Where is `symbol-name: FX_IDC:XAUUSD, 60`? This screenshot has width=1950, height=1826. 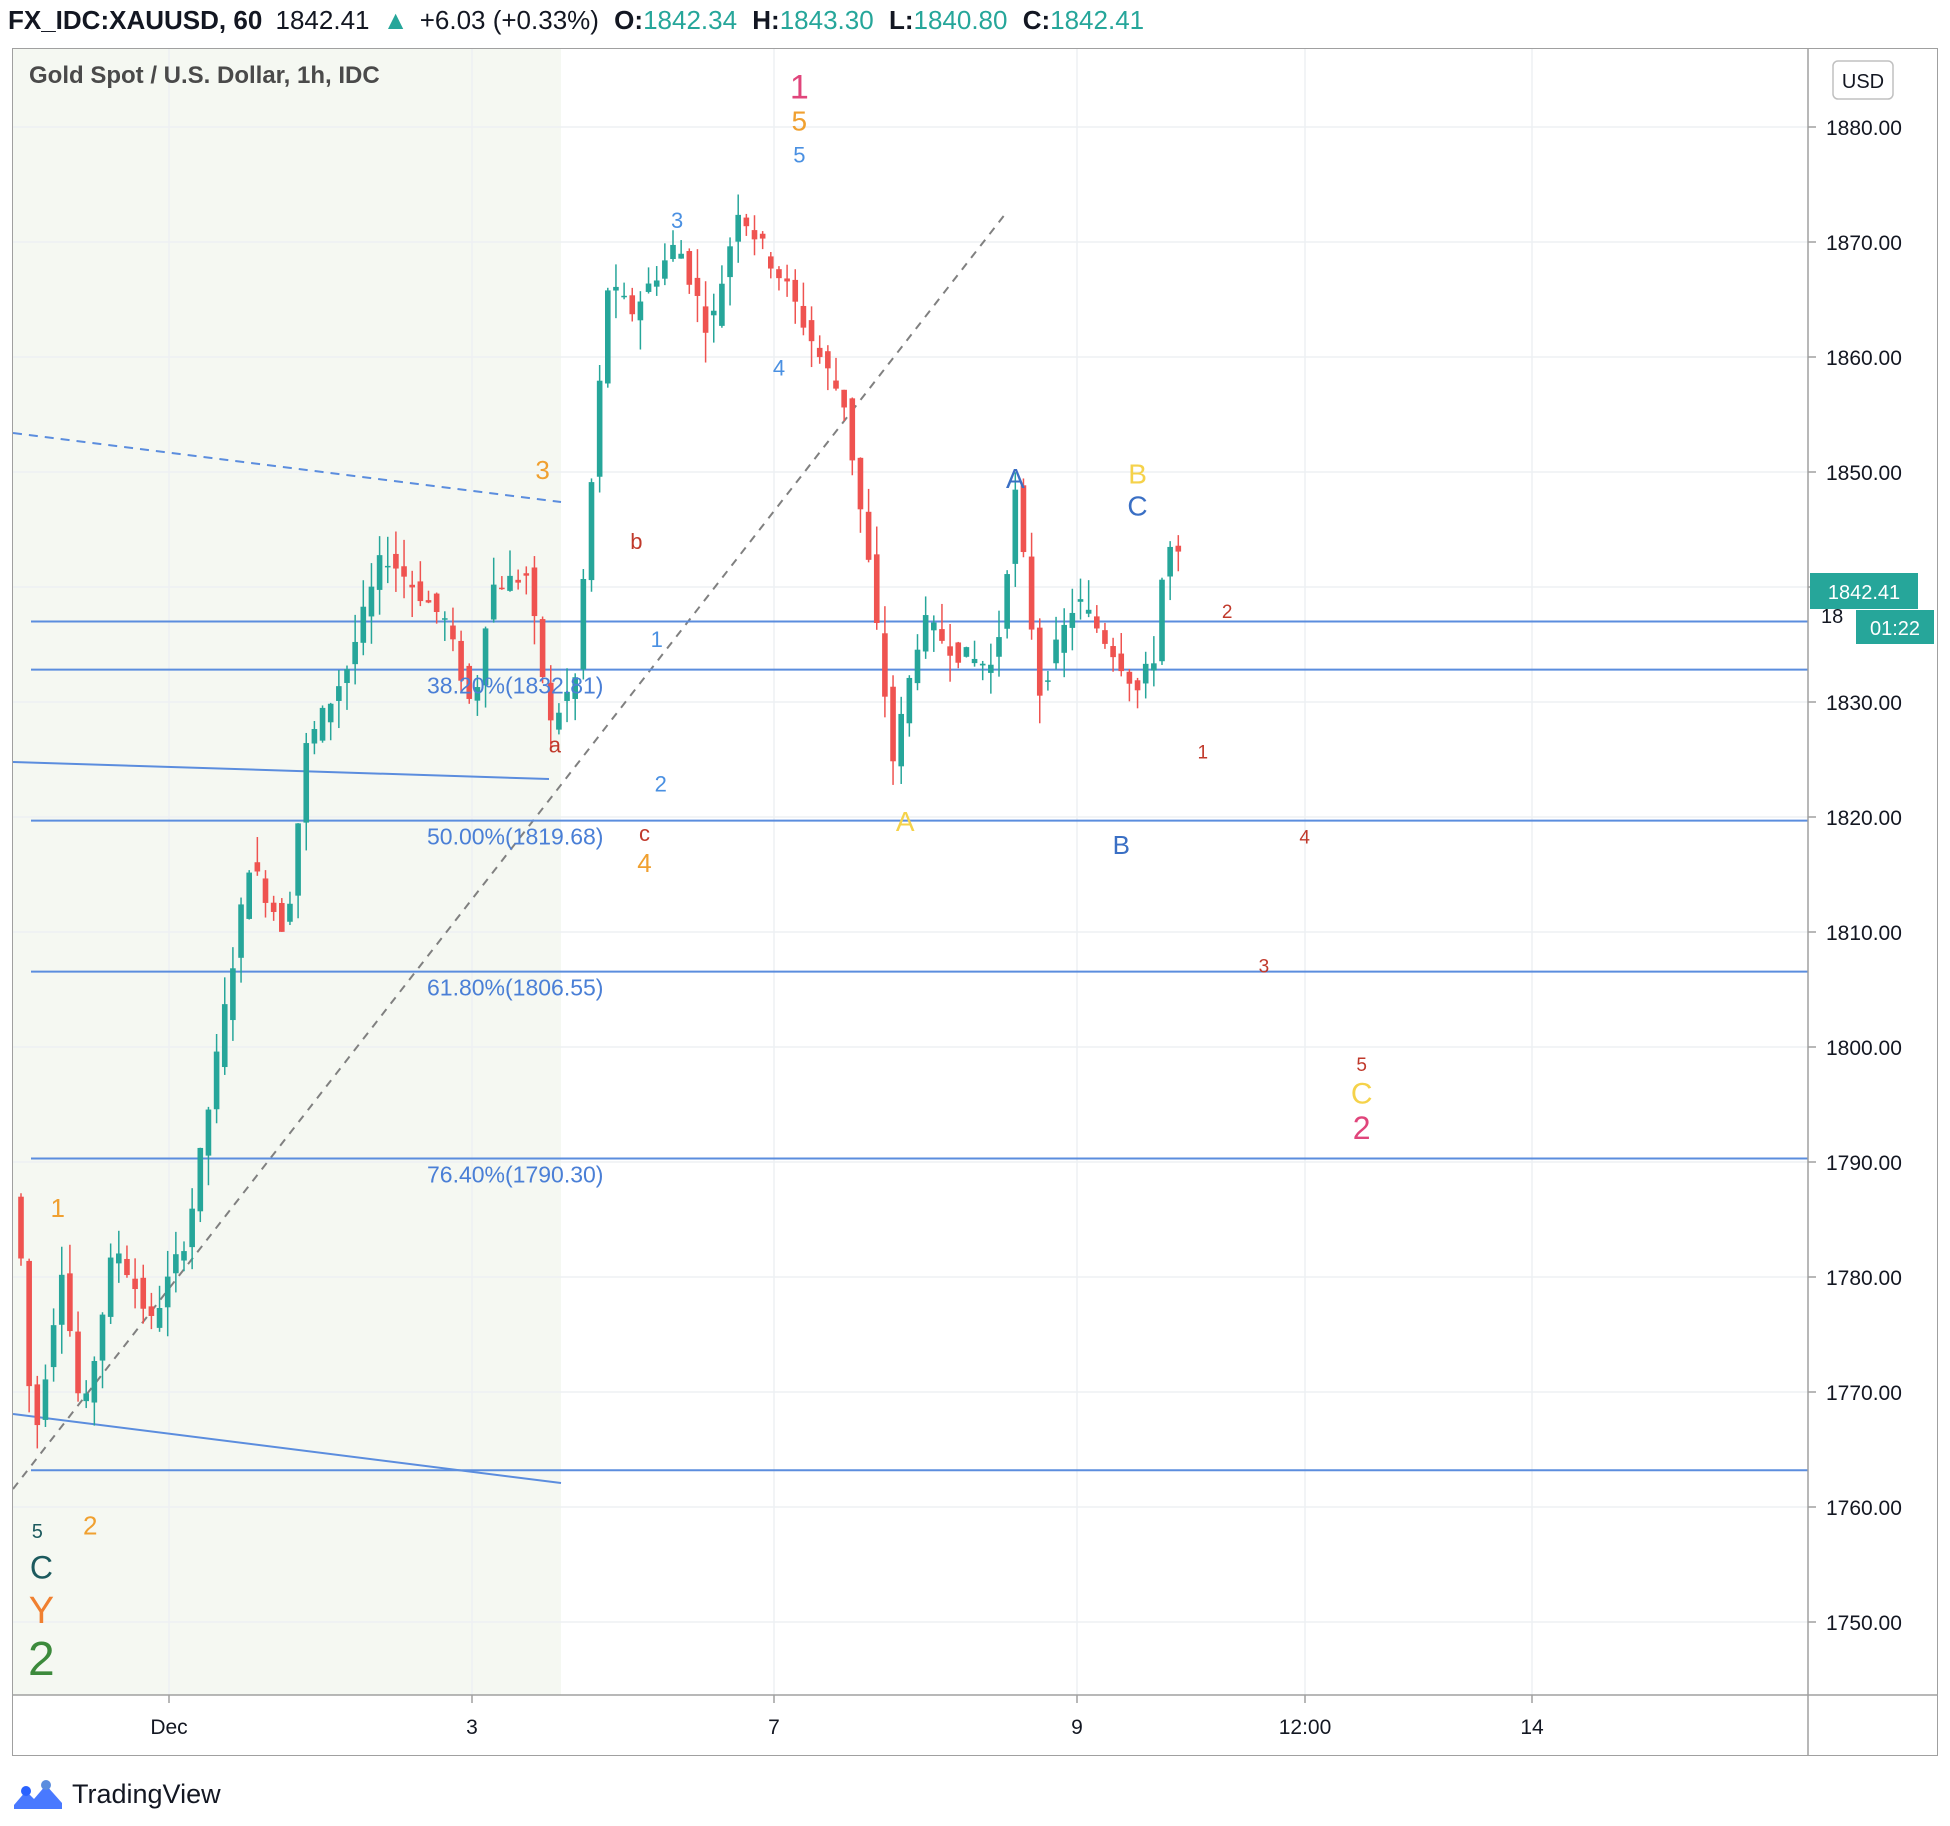 symbol-name: FX_IDC:XAUUSD, 60 is located at coordinates (135, 20).